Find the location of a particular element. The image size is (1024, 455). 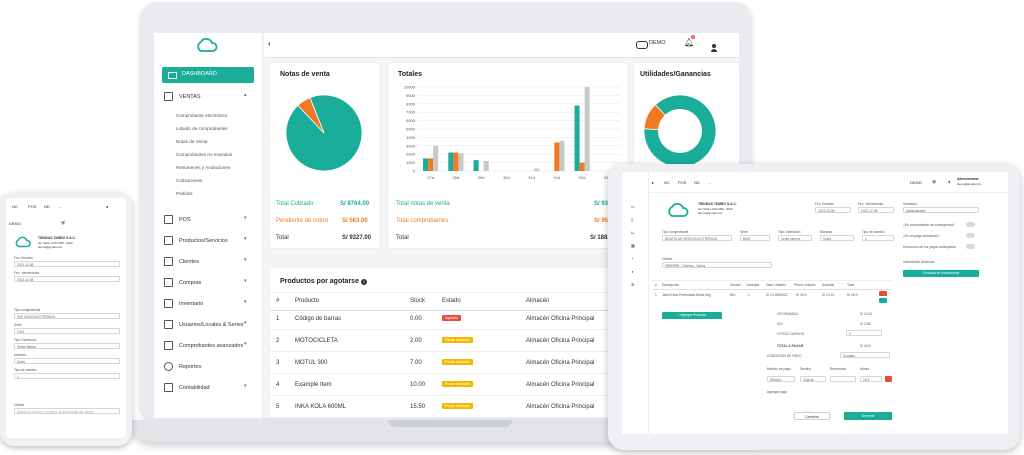

info-icon: i is located at coordinates (363, 282).